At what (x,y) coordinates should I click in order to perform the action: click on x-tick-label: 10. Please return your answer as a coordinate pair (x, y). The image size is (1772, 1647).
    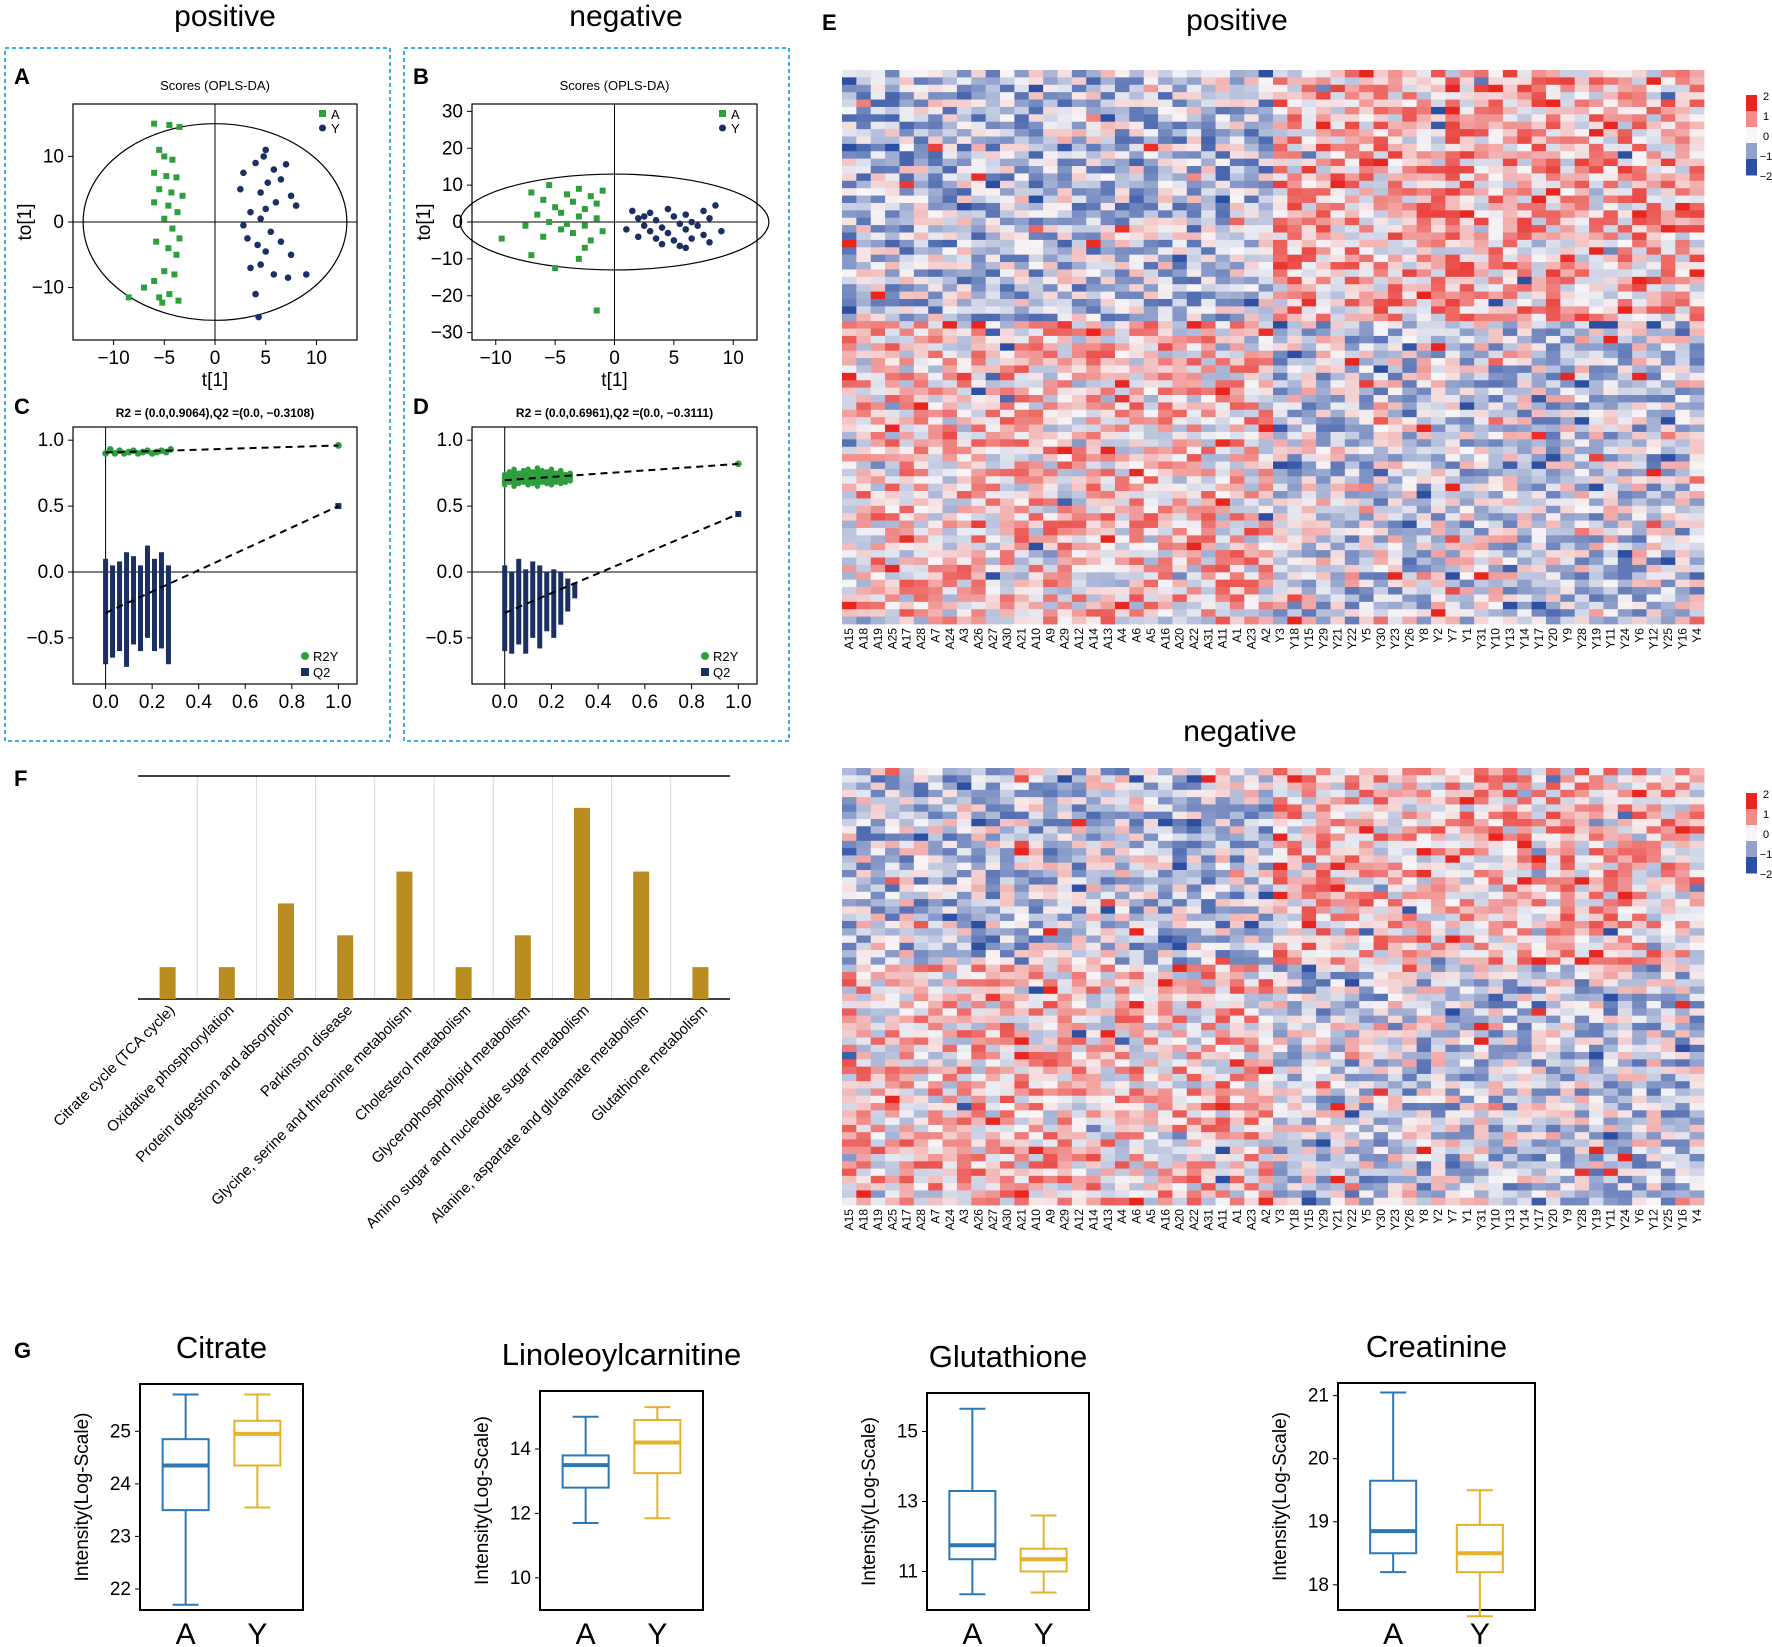
    Looking at the image, I should click on (733, 358).